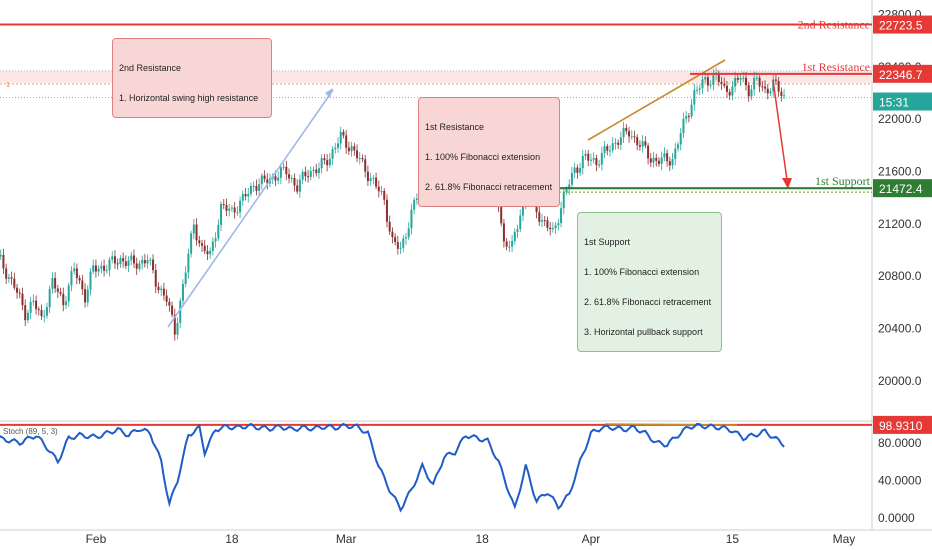 This screenshot has height=550, width=932. I want to click on time-axis: Feb 18 Mar 18 Apr 15 May, so click(471, 539).